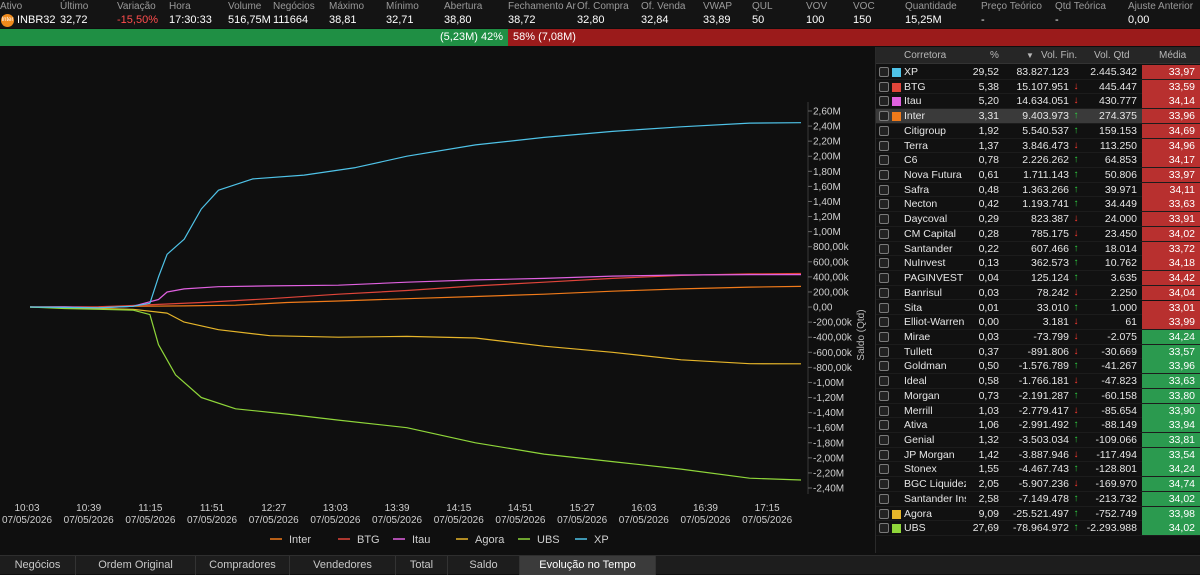 This screenshot has width=1200, height=575. Describe the element at coordinates (1173, 55) in the screenshot. I see `col-media: Média` at that location.